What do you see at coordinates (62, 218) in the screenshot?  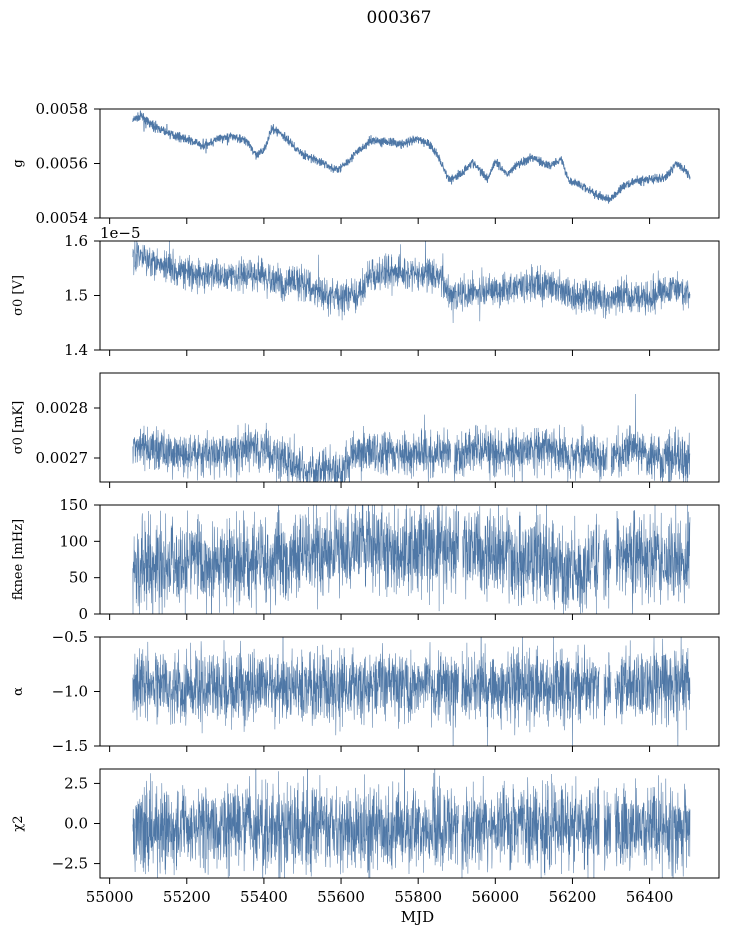 I see `y-tick-label: 0.0054` at bounding box center [62, 218].